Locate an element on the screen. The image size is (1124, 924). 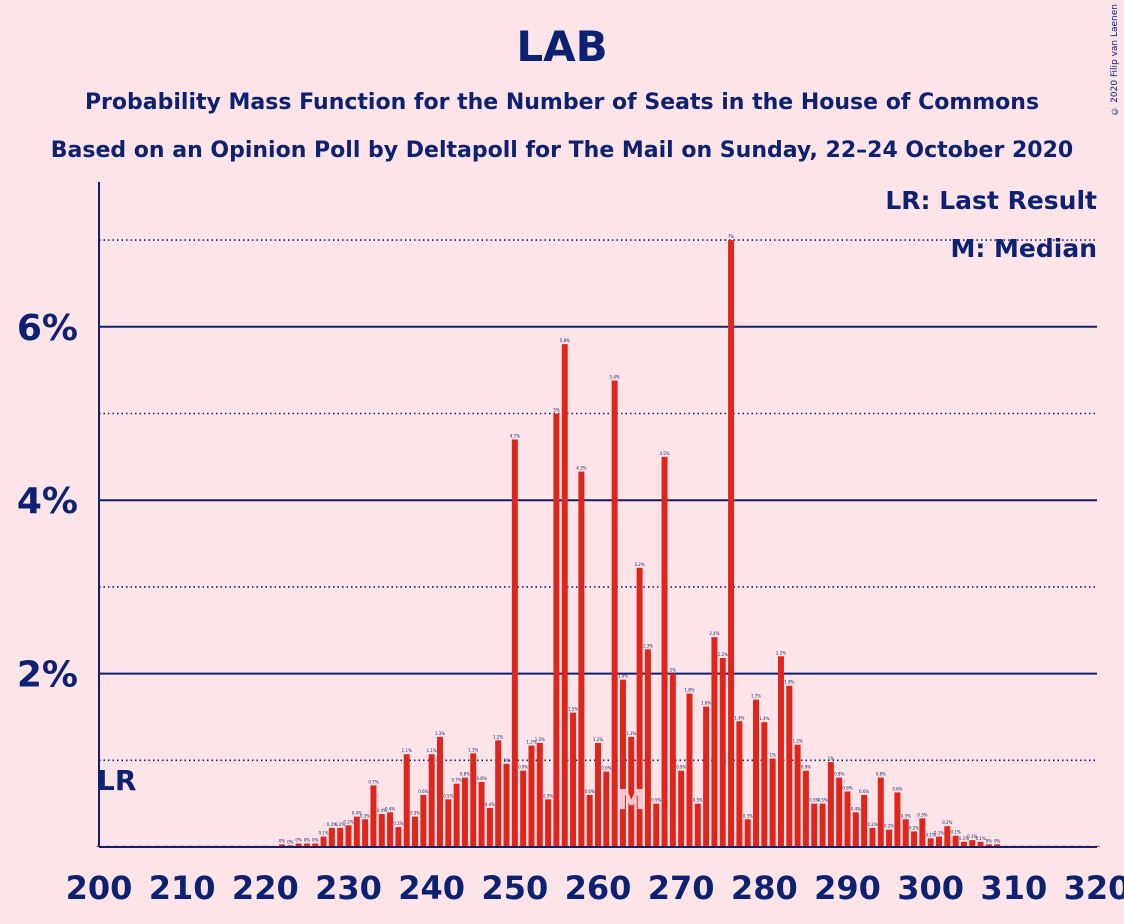
x-tick-label: 240 is located at coordinates (431, 888).